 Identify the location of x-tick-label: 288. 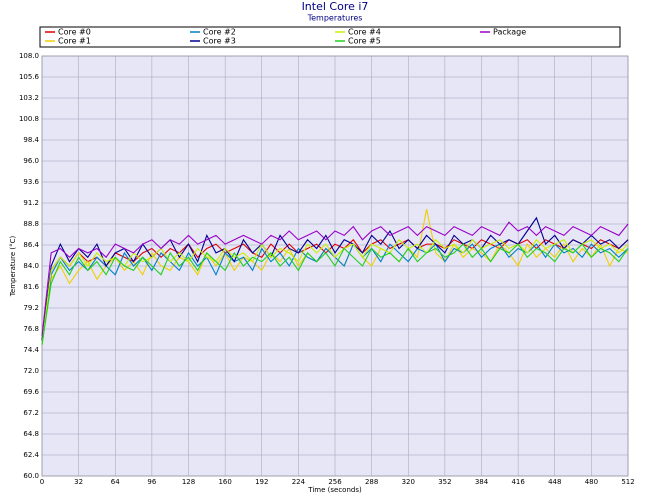
(371, 482).